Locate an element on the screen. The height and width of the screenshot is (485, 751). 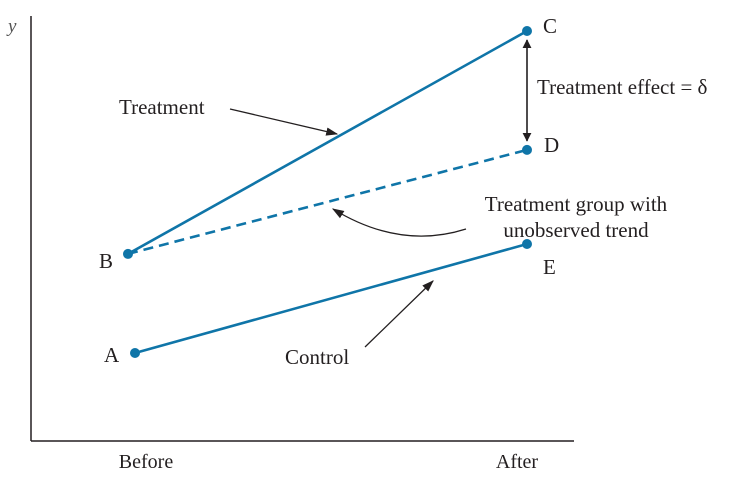
trend-annotation-line2: unobserved trend is located at coordinates (576, 230).